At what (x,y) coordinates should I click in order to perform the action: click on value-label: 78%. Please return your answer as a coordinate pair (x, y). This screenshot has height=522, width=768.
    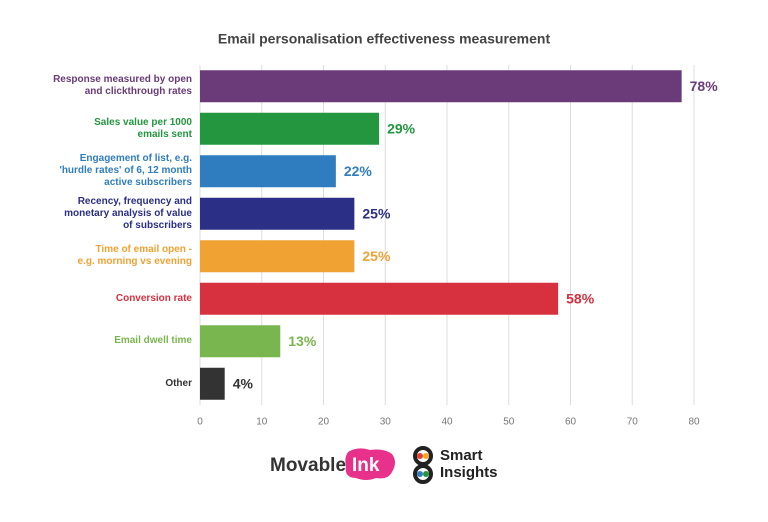
    Looking at the image, I should click on (704, 86).